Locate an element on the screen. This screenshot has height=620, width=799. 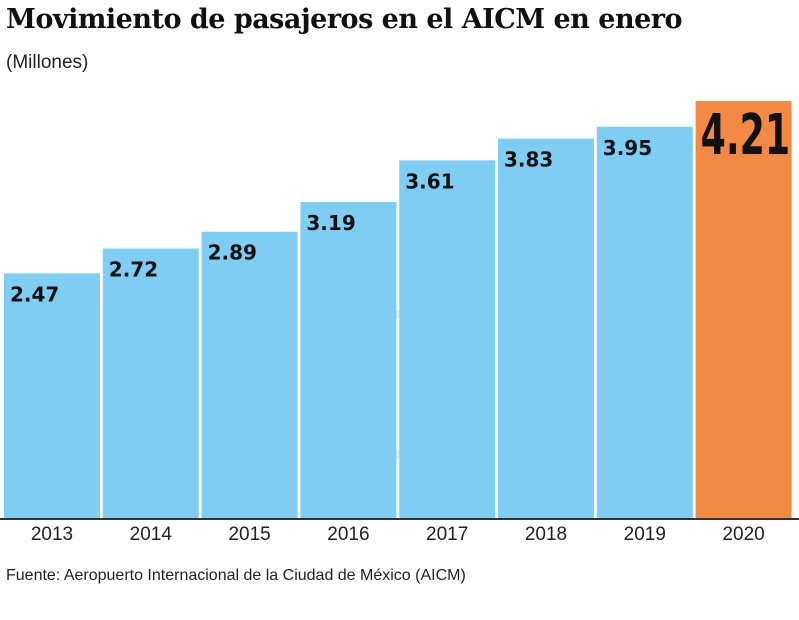
bar-2020 is located at coordinates (743, 309).